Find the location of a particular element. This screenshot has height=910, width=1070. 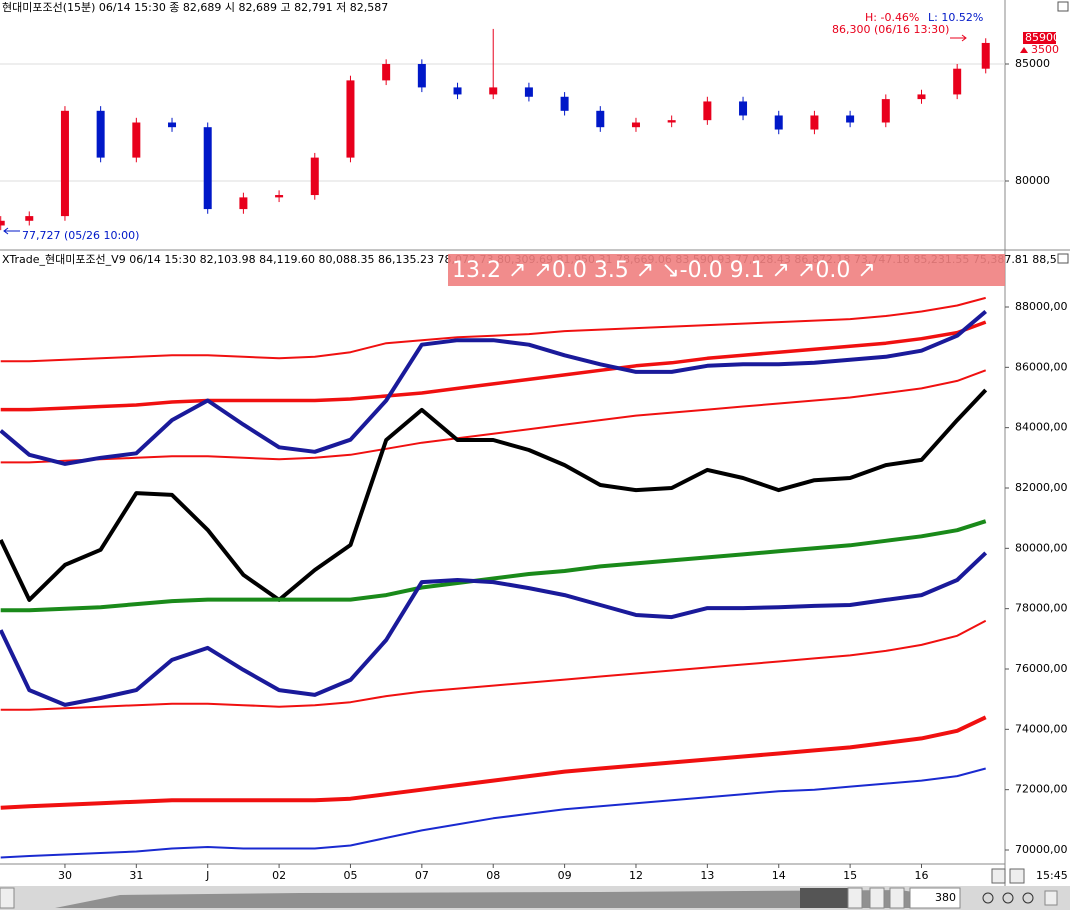

x-tick-label: 30 is located at coordinates (65, 875).